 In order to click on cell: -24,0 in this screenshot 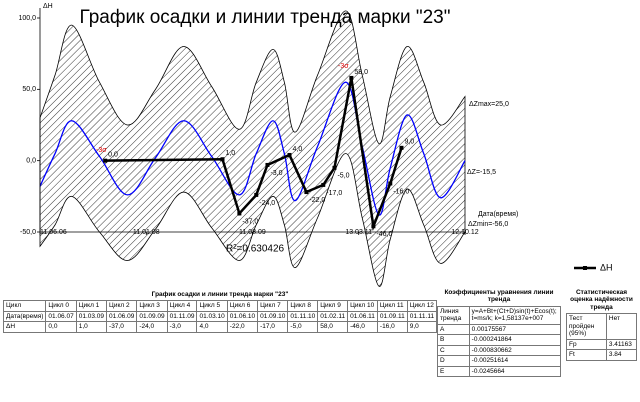, I will do `click(152, 327)`.